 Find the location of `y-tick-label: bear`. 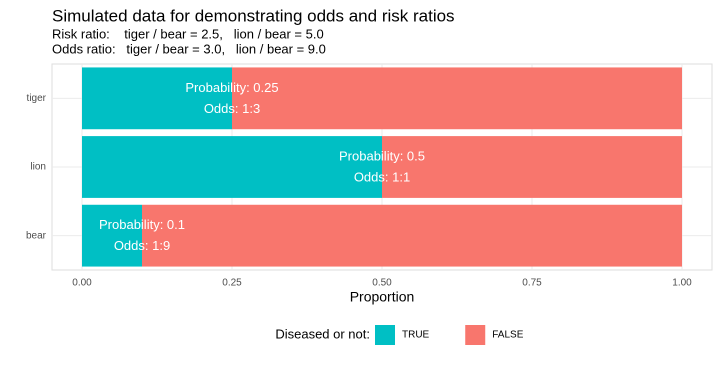

y-tick-label: bear is located at coordinates (36, 235).